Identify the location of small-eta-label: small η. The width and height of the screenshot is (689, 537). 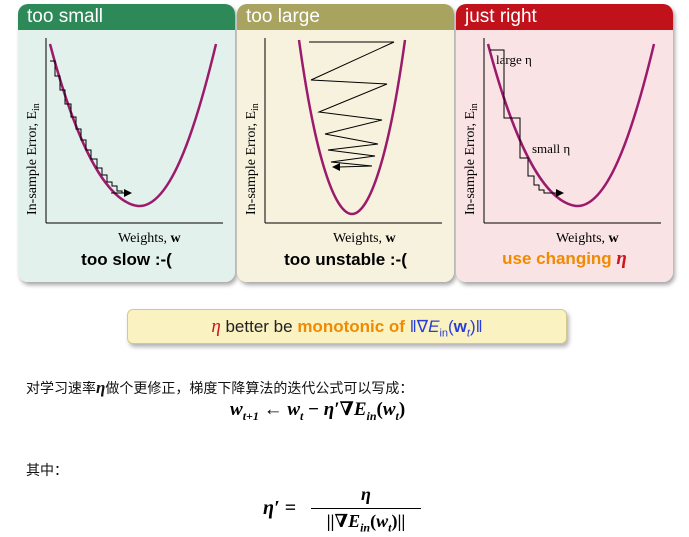
(551, 148).